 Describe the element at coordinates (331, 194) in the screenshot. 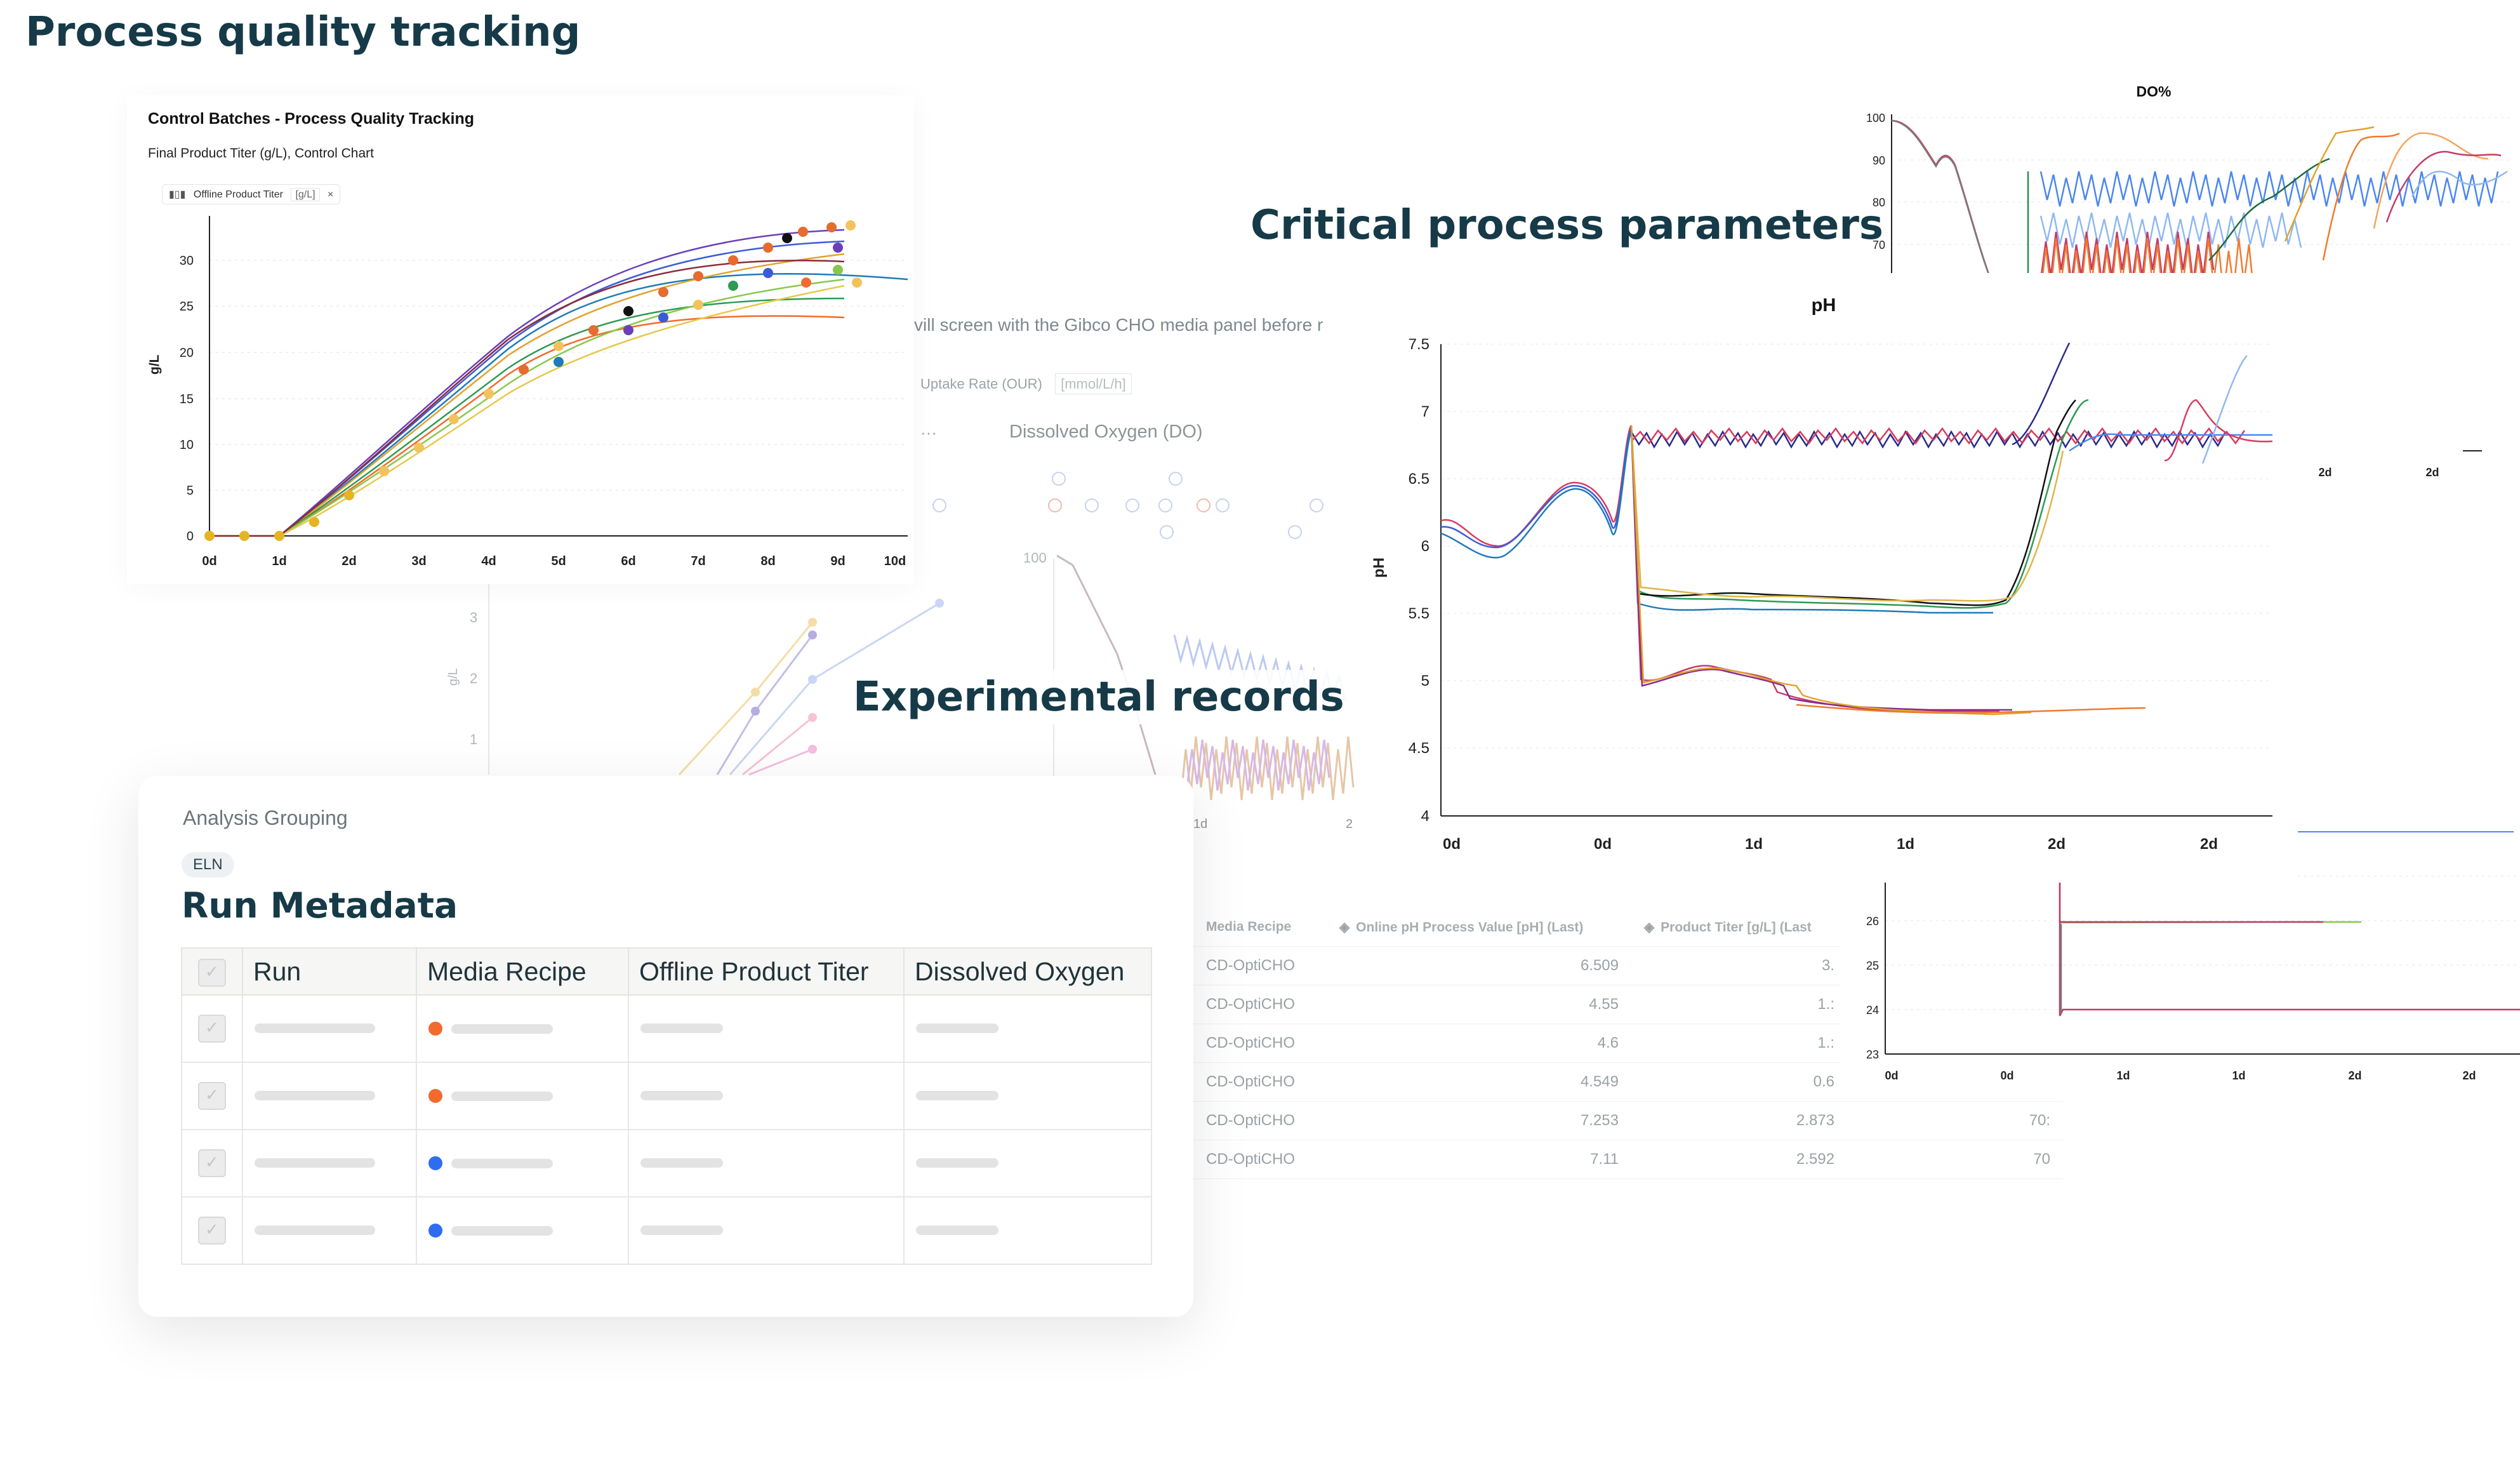

I see `remove-tag-icon: ×` at that location.